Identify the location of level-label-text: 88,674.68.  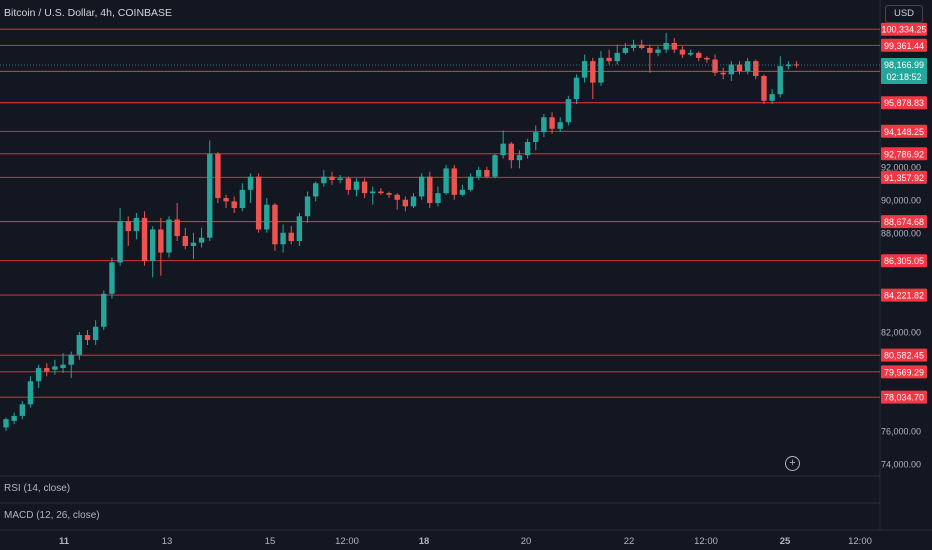
(904, 222).